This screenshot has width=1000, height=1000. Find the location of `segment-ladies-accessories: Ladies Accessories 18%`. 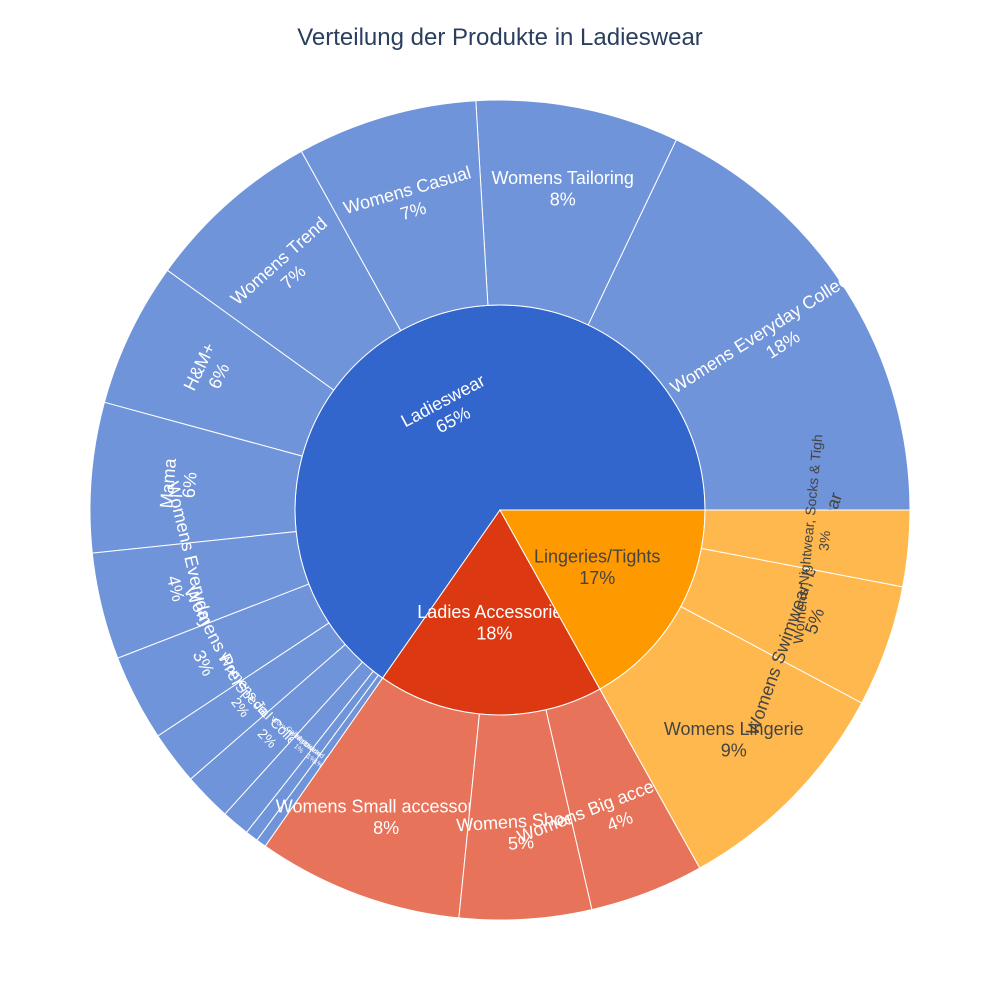

segment-ladies-accessories: Ladies Accessories 18% is located at coordinates (491, 612).